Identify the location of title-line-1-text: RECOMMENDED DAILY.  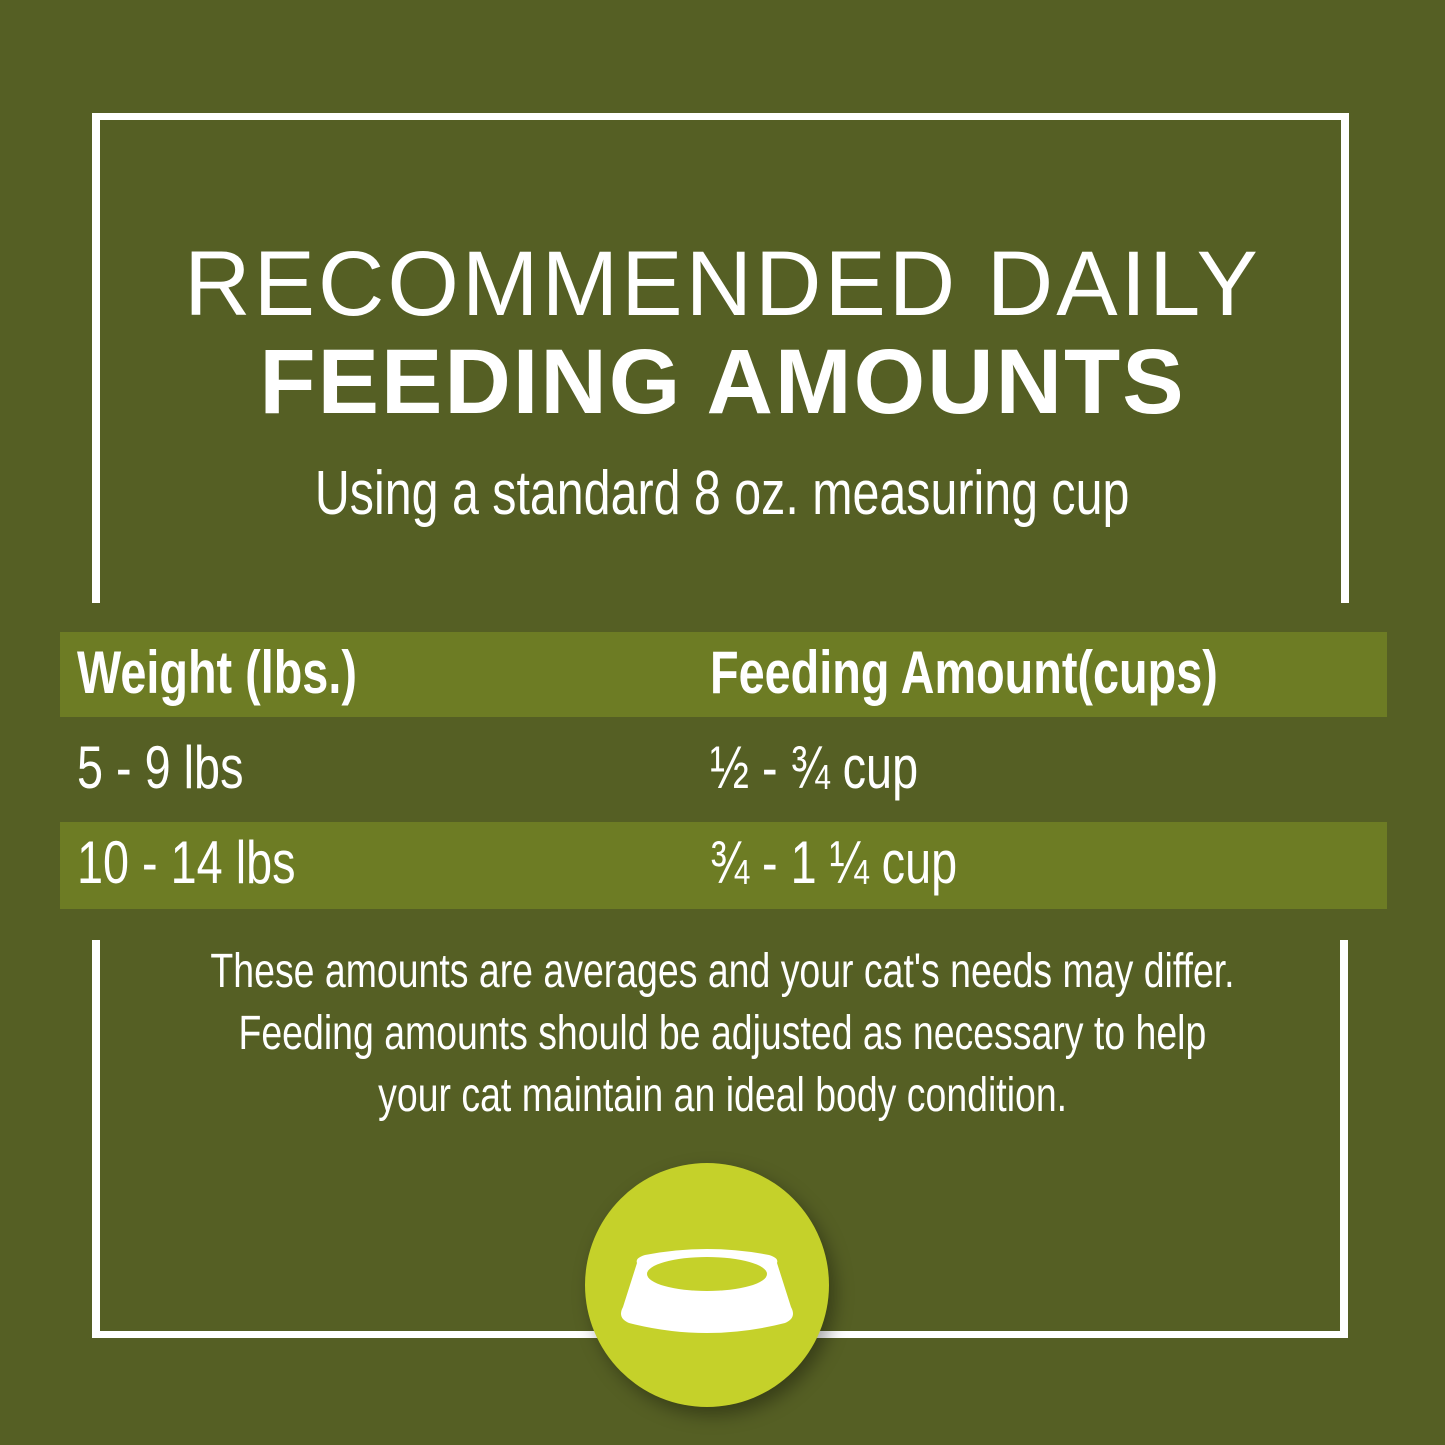
(722, 284).